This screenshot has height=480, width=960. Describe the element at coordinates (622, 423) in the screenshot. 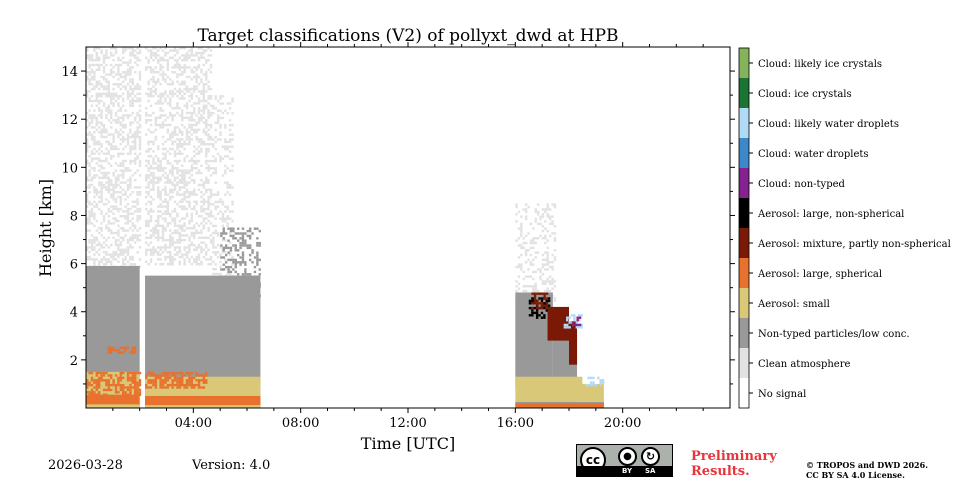

I see `x-tick-label: 20:00` at that location.